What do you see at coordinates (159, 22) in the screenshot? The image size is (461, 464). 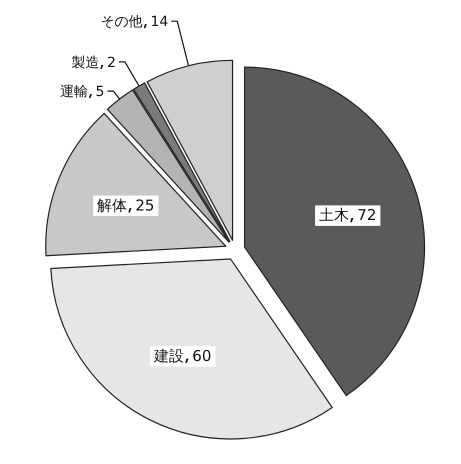 I see `data-label: 14` at bounding box center [159, 22].